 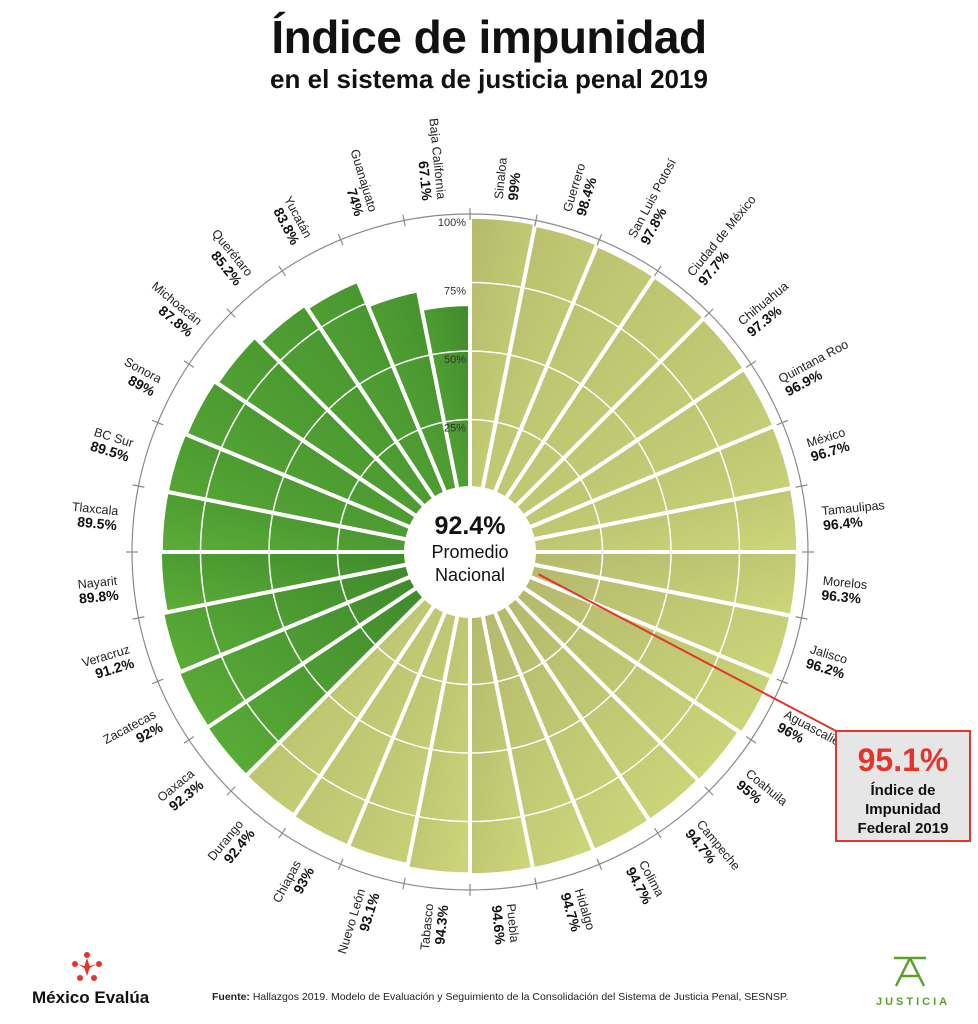 I want to click on mexico-evalua-mark-icon, so click(x=87, y=966).